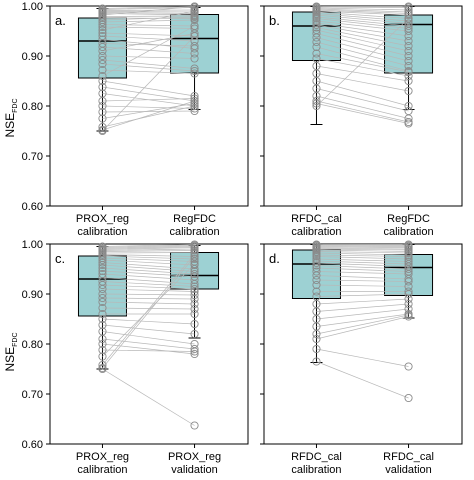 The width and height of the screenshot is (474, 480). I want to click on y-tick-label: 1.00, so click(32, 245).